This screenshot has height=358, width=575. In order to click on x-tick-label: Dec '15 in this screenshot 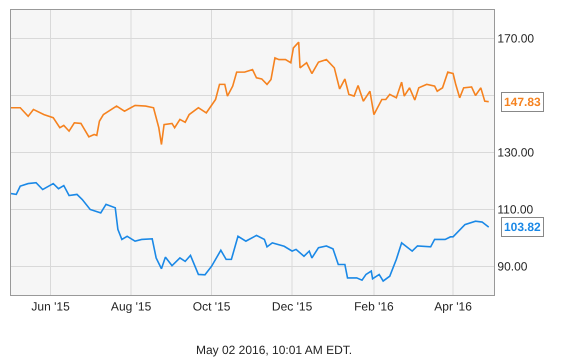, I will do `click(292, 306)`.